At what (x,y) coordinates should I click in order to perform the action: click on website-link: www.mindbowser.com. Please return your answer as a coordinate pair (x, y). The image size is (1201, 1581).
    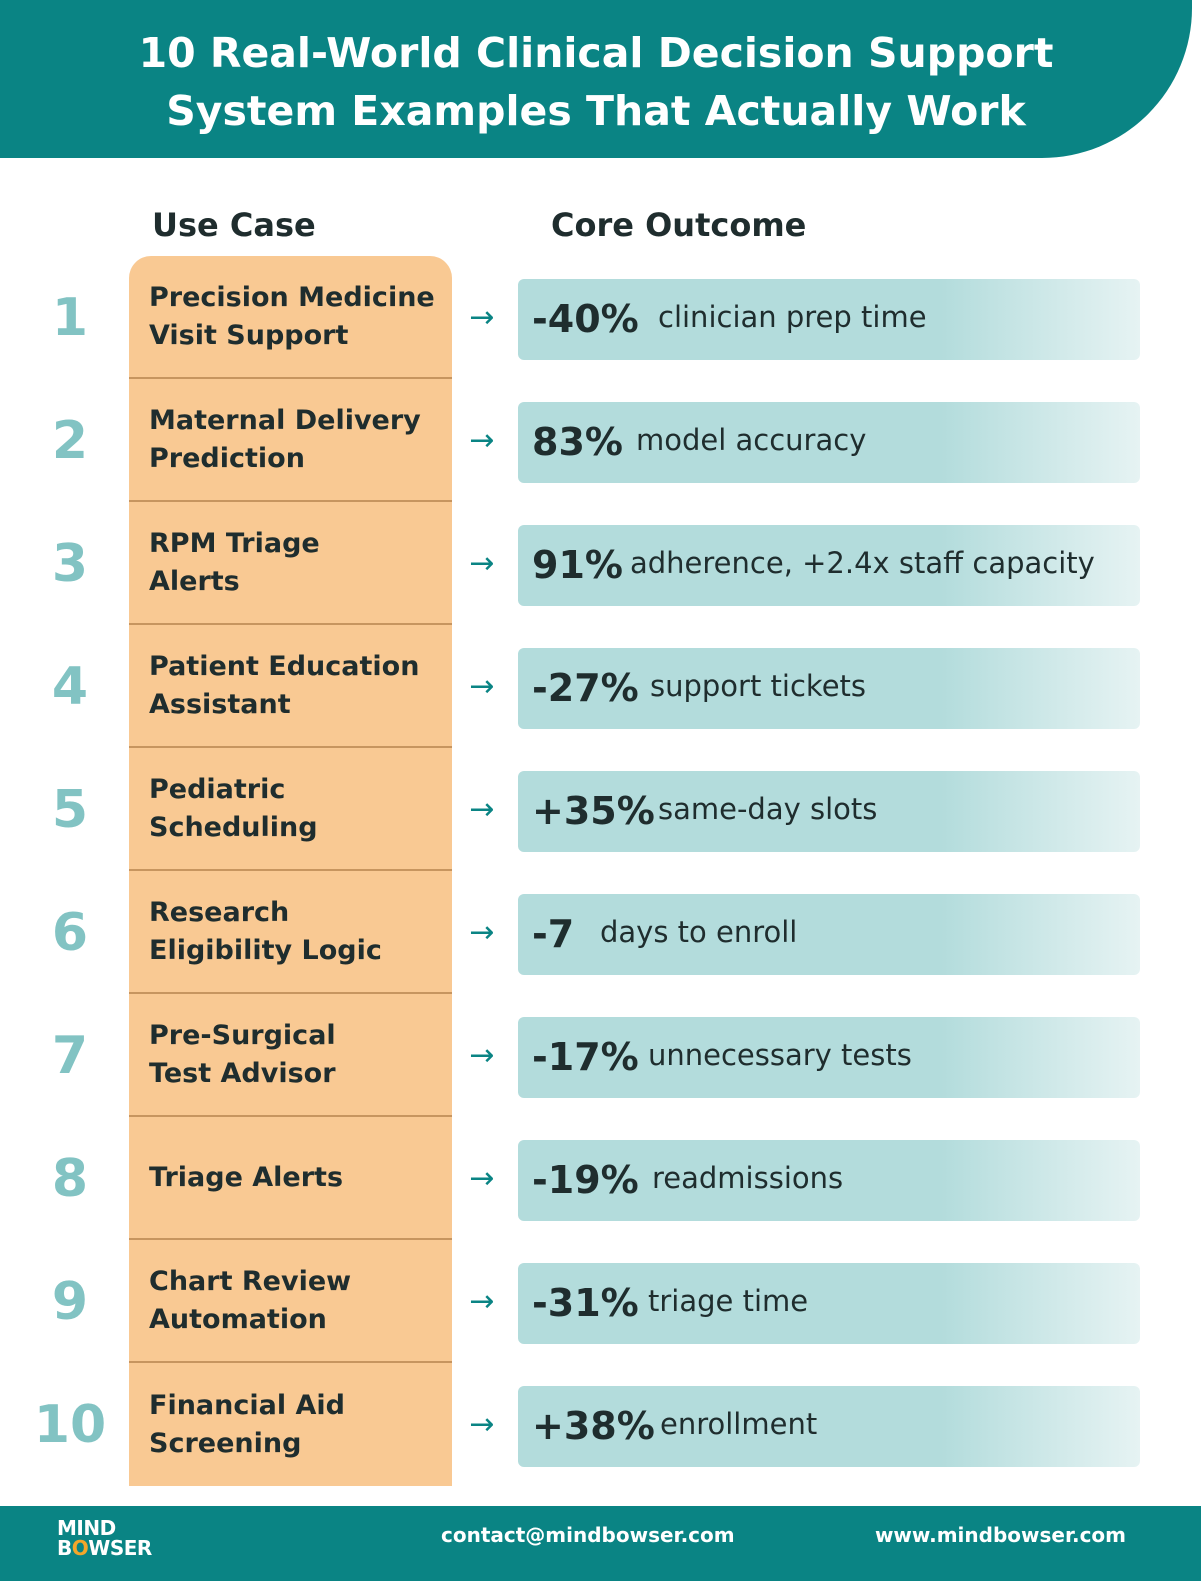
    Looking at the image, I should click on (1000, 1535).